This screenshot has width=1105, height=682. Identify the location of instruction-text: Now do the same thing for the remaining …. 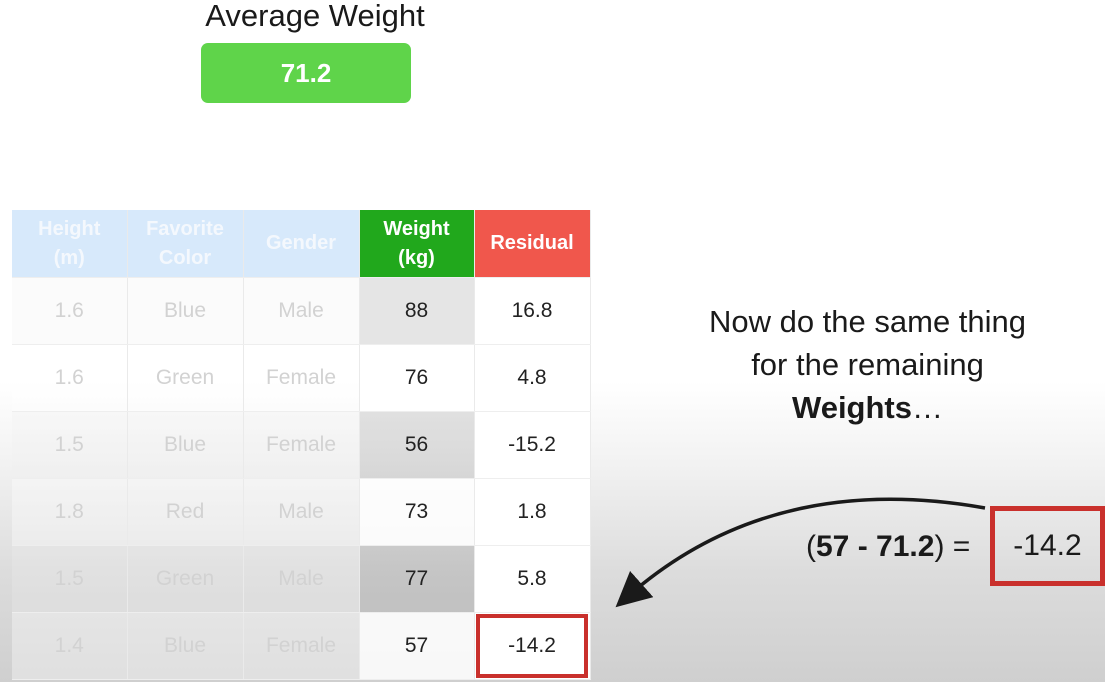
(867, 364).